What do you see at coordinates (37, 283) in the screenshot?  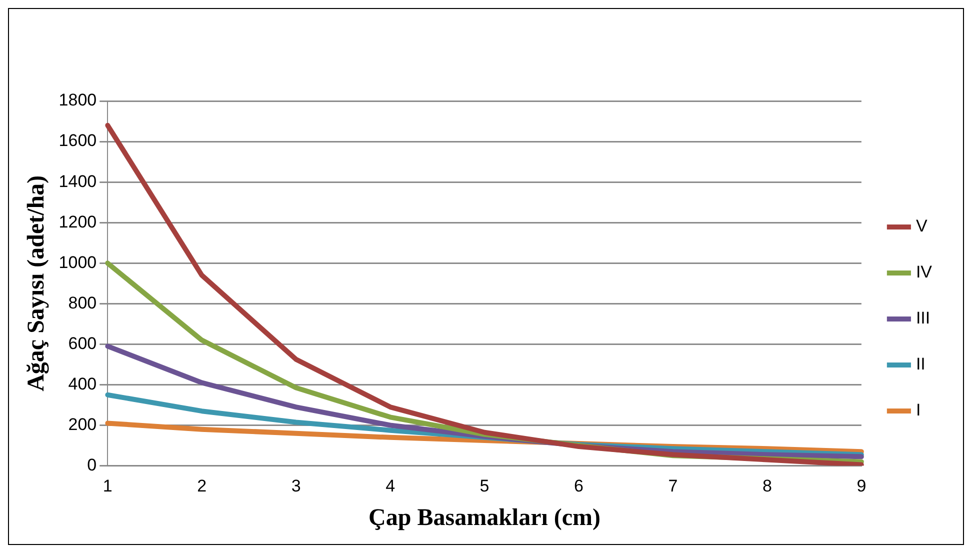 I see `y-axis-title: Ağaç Sayısı (adet/ha)` at bounding box center [37, 283].